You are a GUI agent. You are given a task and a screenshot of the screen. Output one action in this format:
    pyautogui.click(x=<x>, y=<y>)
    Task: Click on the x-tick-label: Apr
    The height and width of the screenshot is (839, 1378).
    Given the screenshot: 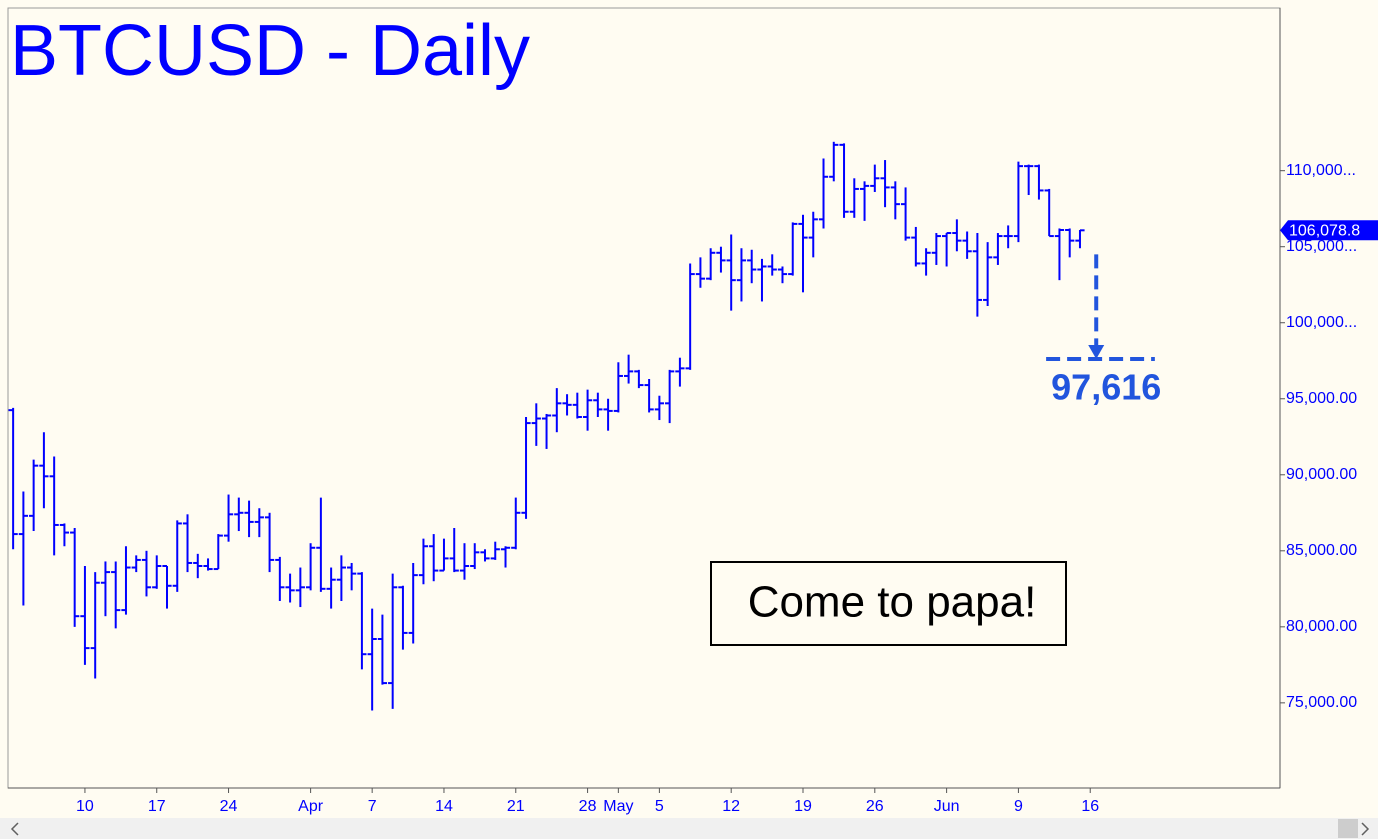 What is the action you would take?
    pyautogui.click(x=311, y=806)
    